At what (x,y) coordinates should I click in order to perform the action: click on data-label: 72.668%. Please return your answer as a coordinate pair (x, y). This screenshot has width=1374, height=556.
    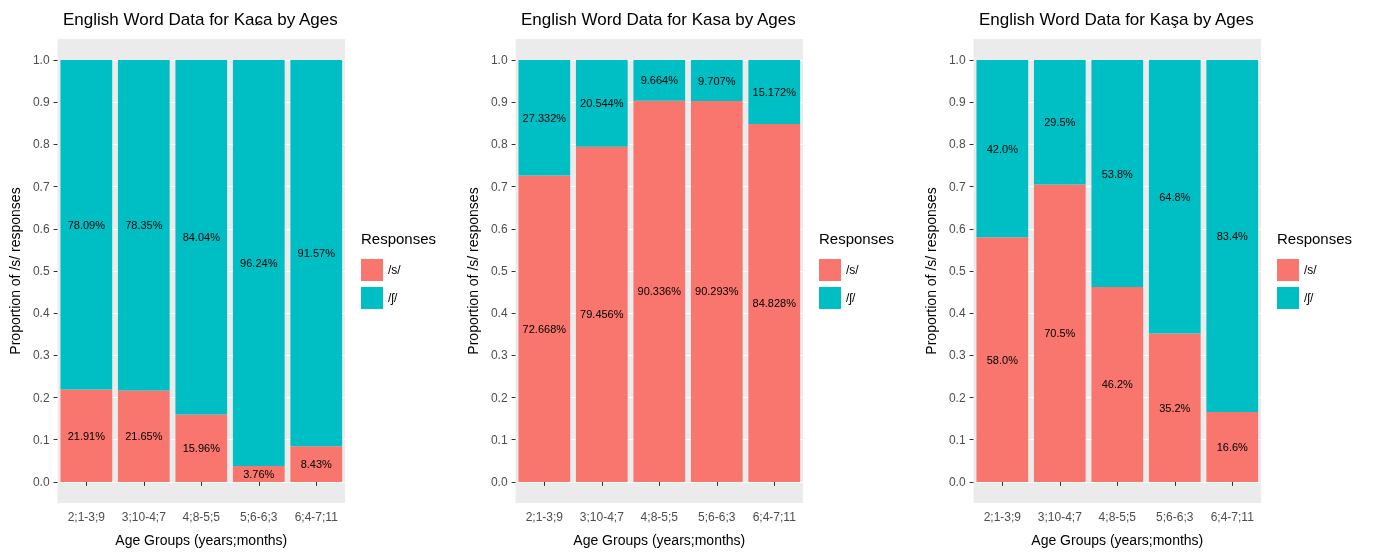
    Looking at the image, I should click on (544, 328).